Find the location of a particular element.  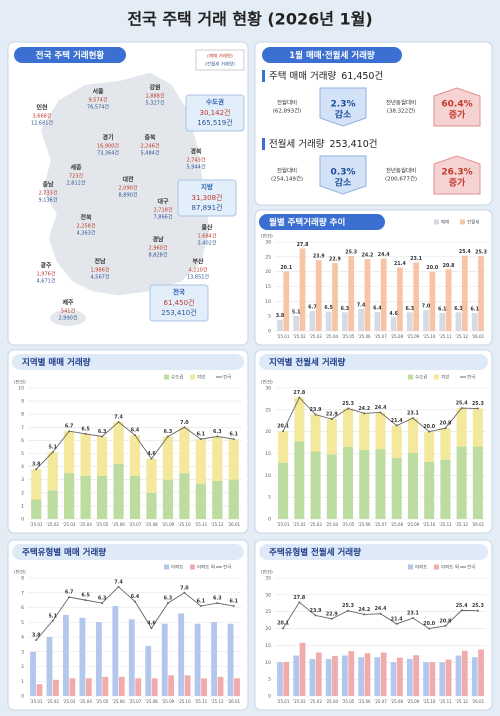

page-title: 전국 주택 거래 현황 (2026년 1월) is located at coordinates (249, 19).